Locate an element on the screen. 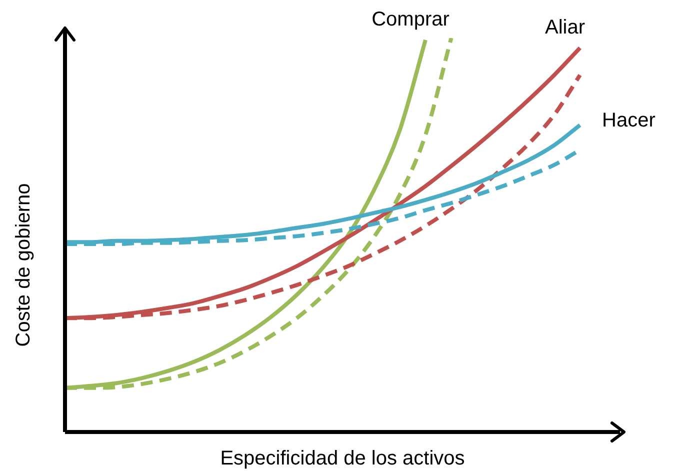  x-axis-title: Especificidad de los activos is located at coordinates (342, 459).